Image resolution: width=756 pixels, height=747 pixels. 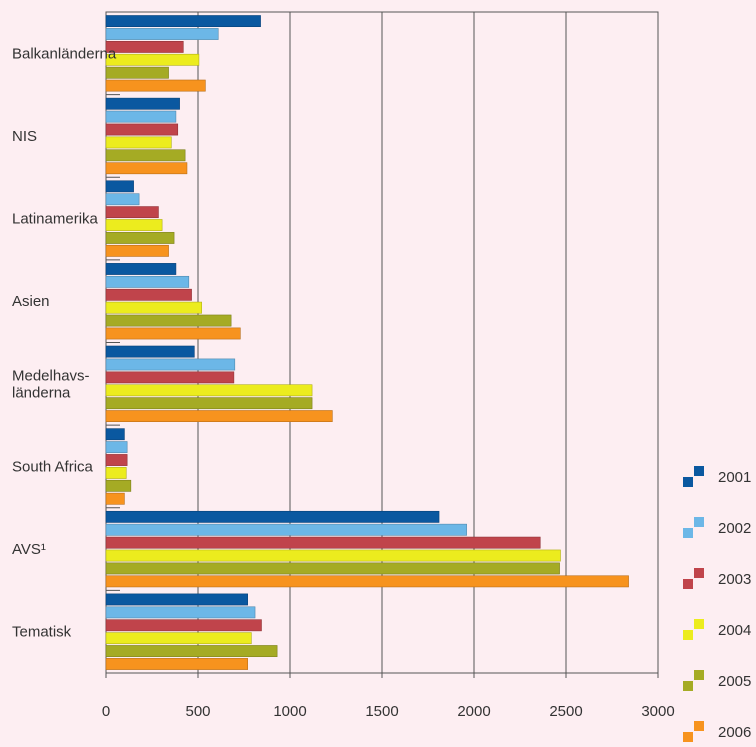 I want to click on legend-label: 2004, so click(x=734, y=630).